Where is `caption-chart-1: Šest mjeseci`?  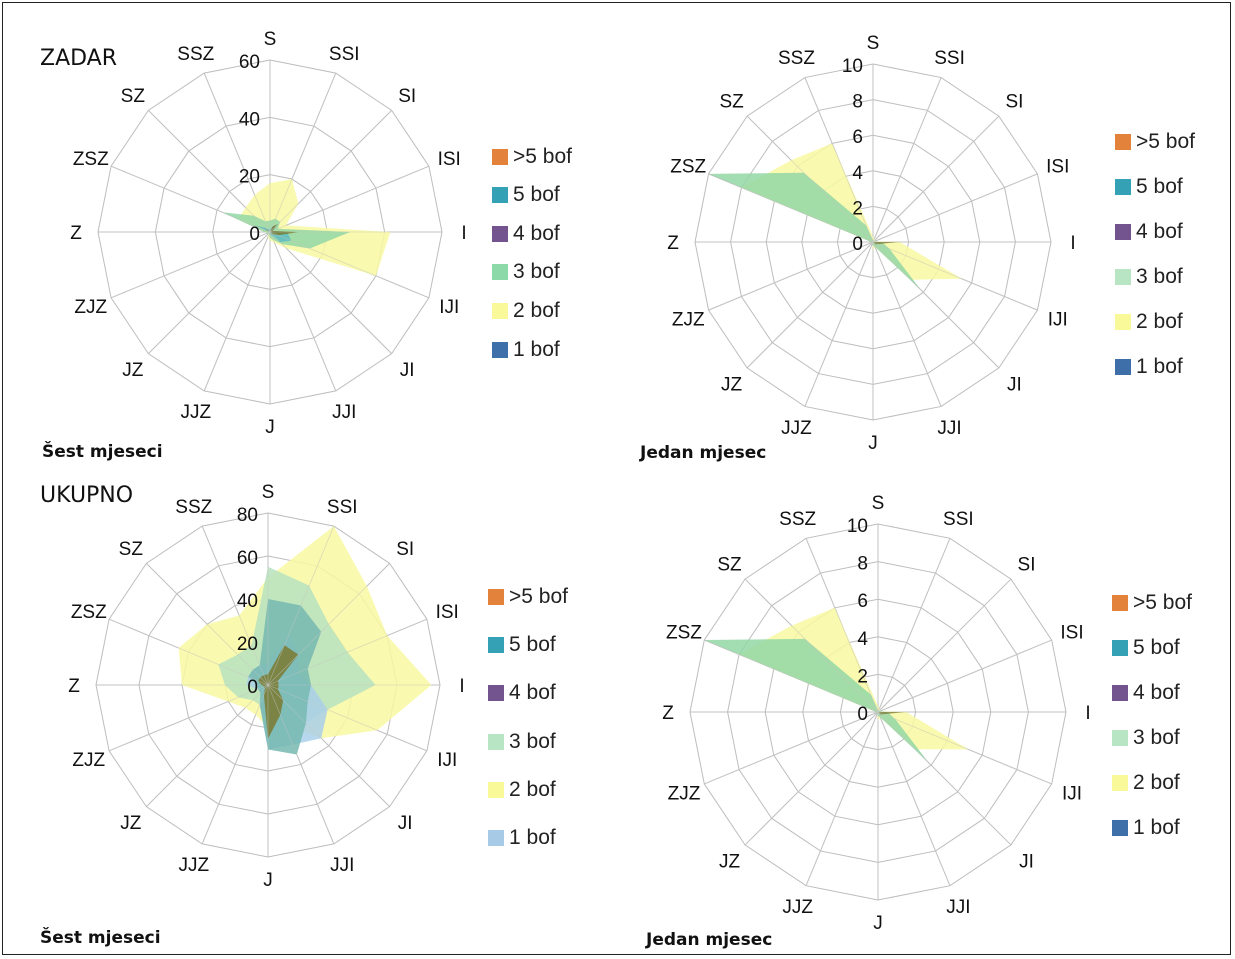 caption-chart-1: Šest mjeseci is located at coordinates (102, 452).